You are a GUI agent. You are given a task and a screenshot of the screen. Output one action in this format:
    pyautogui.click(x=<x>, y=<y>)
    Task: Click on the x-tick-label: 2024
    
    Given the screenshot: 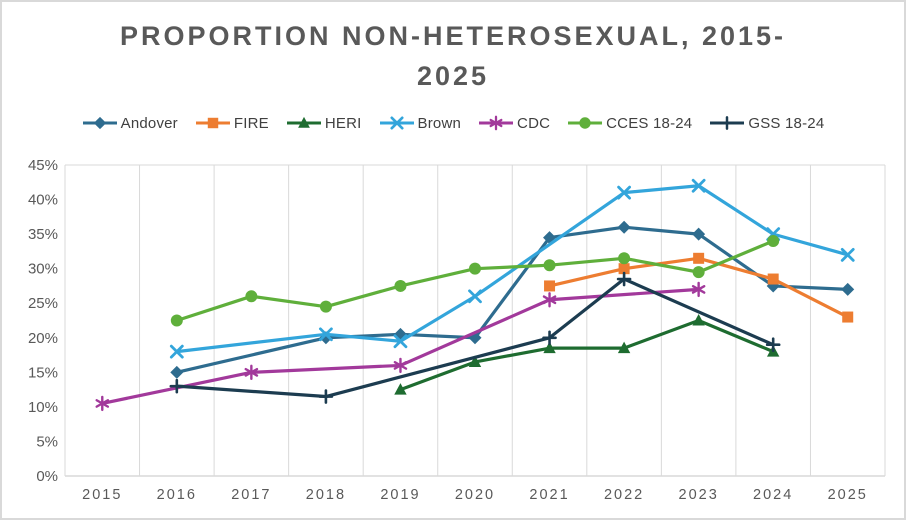 What is the action you would take?
    pyautogui.click(x=773, y=495)
    